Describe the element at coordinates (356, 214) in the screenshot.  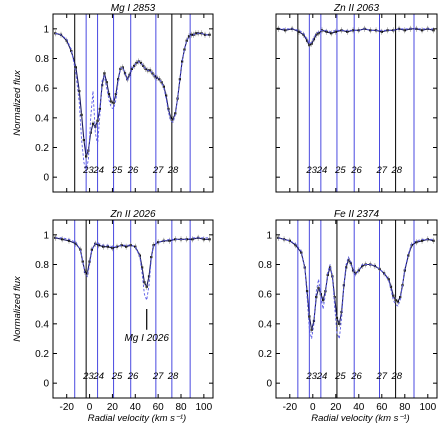
I see `panel-title: Fe II 2374` at that location.